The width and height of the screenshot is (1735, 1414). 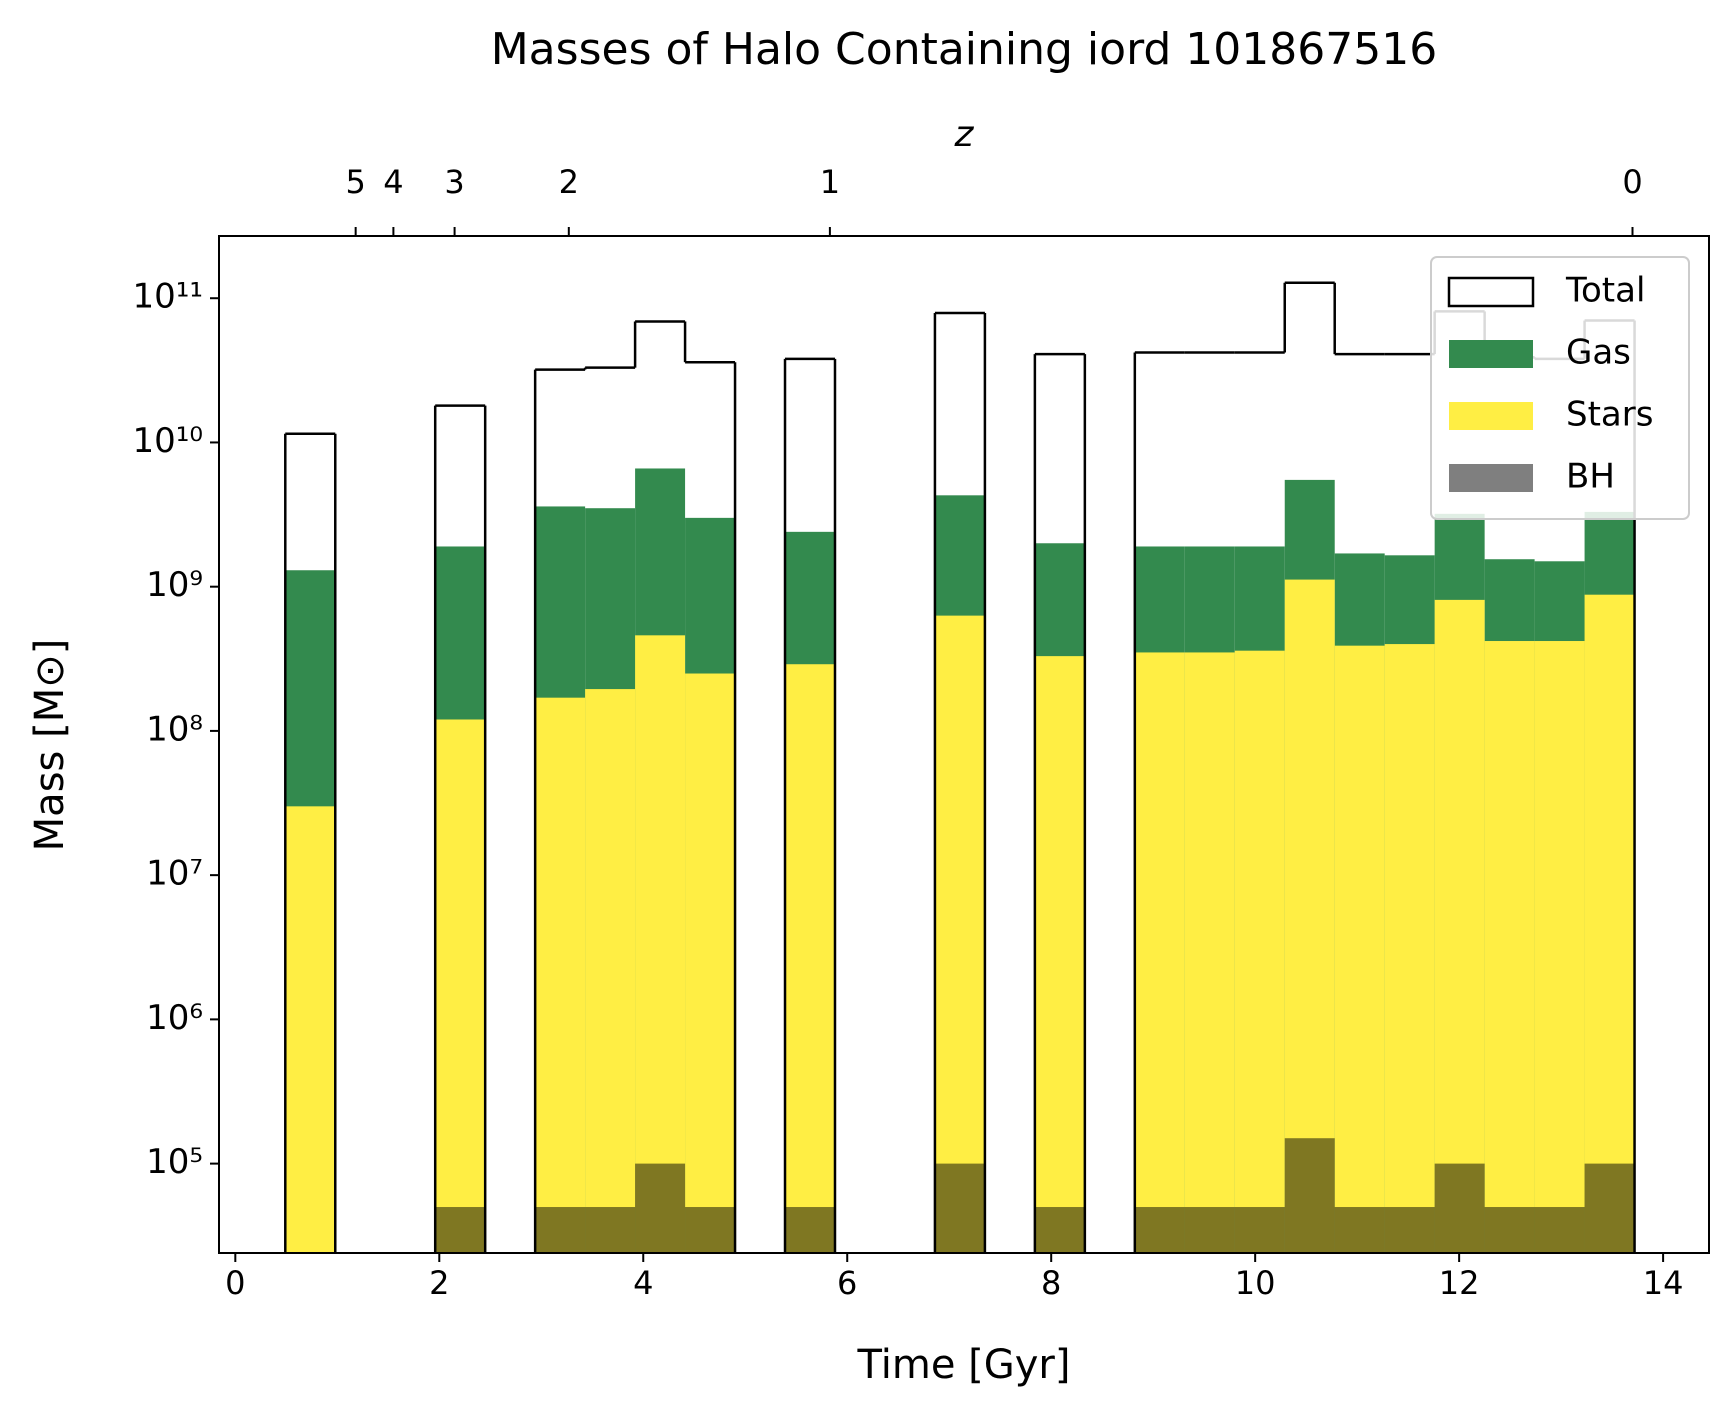 I want to click on x2-tick-label: 5, so click(x=355, y=182).